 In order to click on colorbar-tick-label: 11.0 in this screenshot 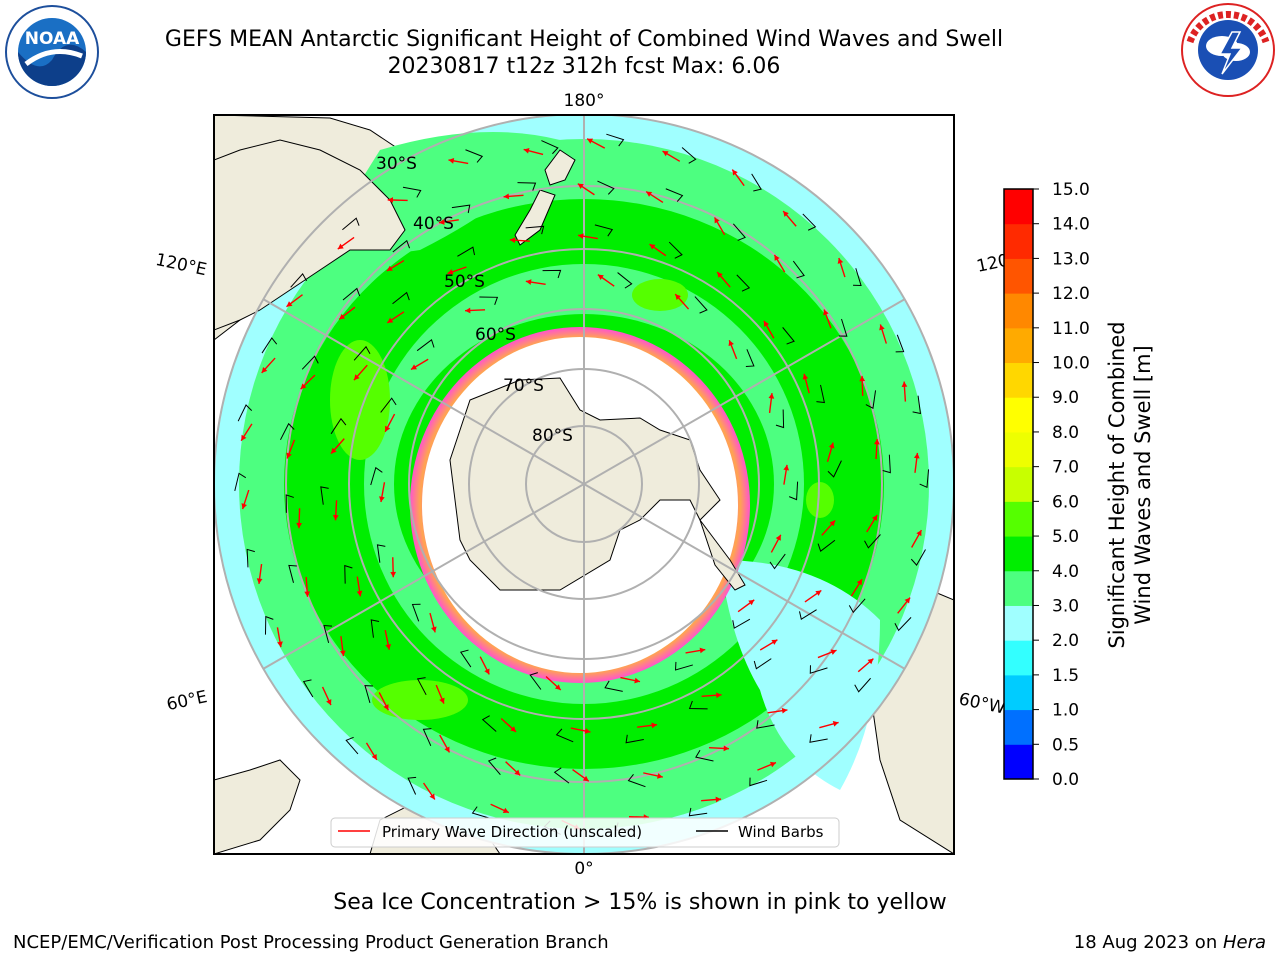, I will do `click(1071, 329)`.